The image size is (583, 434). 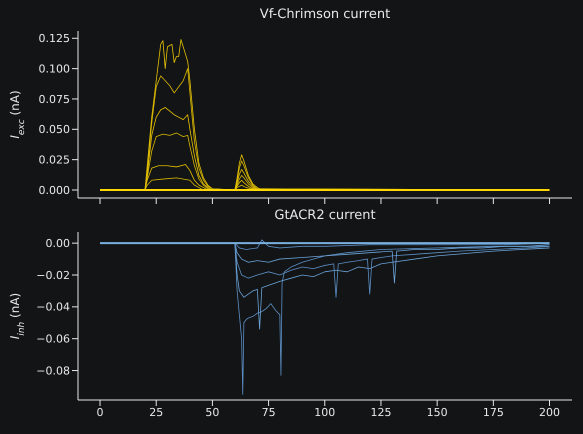 I want to click on y-tick-label: 0.00, so click(x=58, y=243).